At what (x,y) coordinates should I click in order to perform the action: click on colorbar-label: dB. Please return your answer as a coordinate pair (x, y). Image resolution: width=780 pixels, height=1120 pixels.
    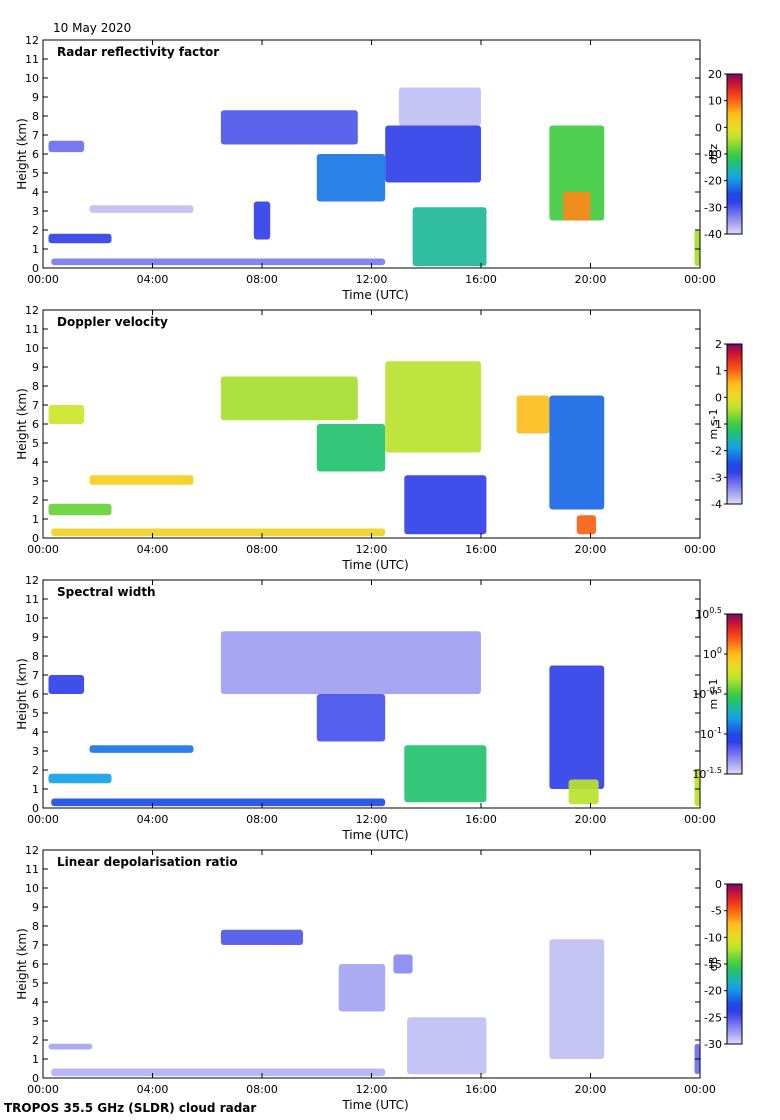
    Looking at the image, I should click on (713, 964).